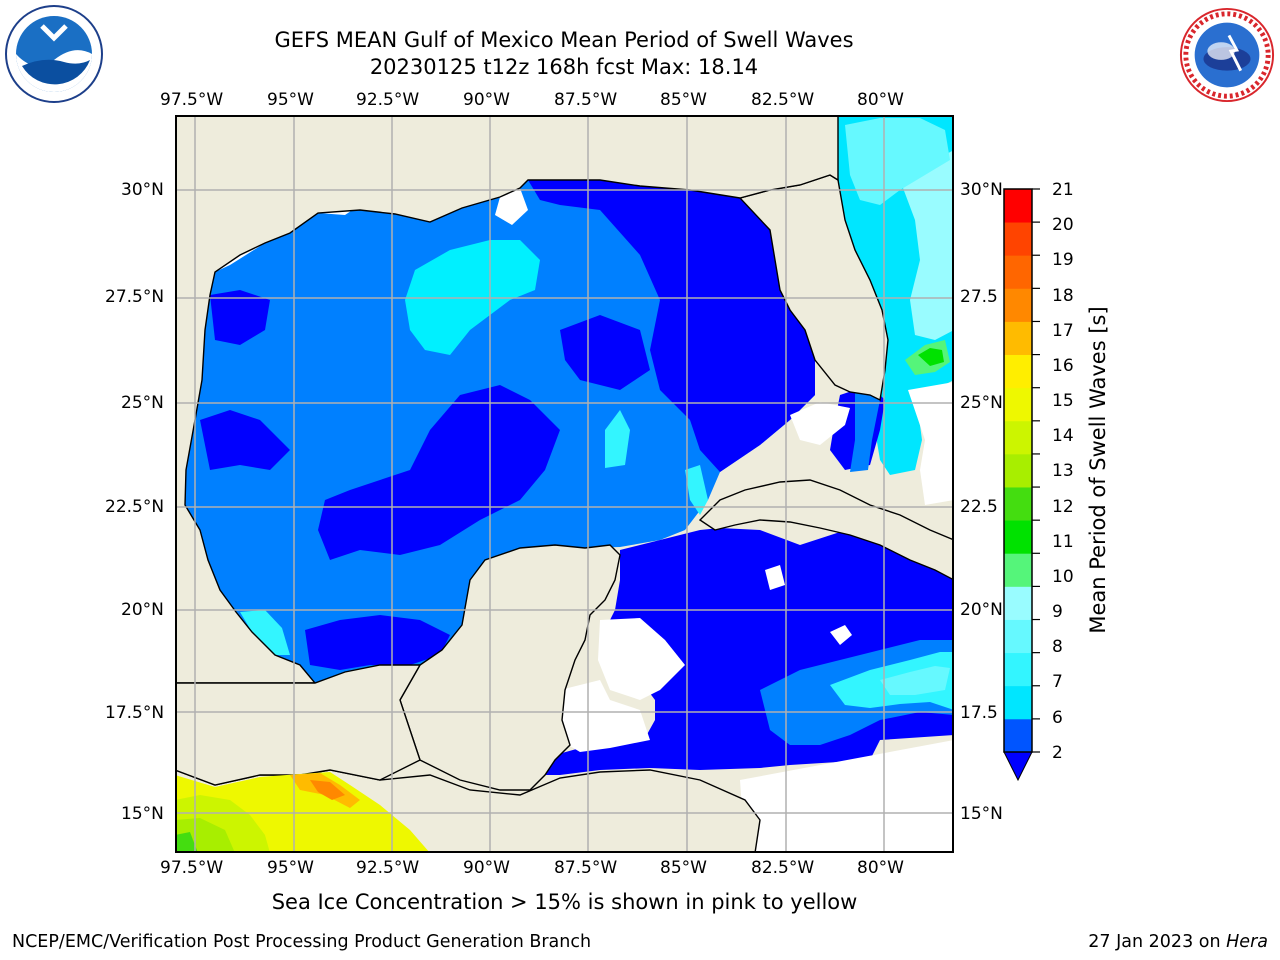 The width and height of the screenshot is (1280, 960). I want to click on colorbar-under-triangle, so click(1018, 766).